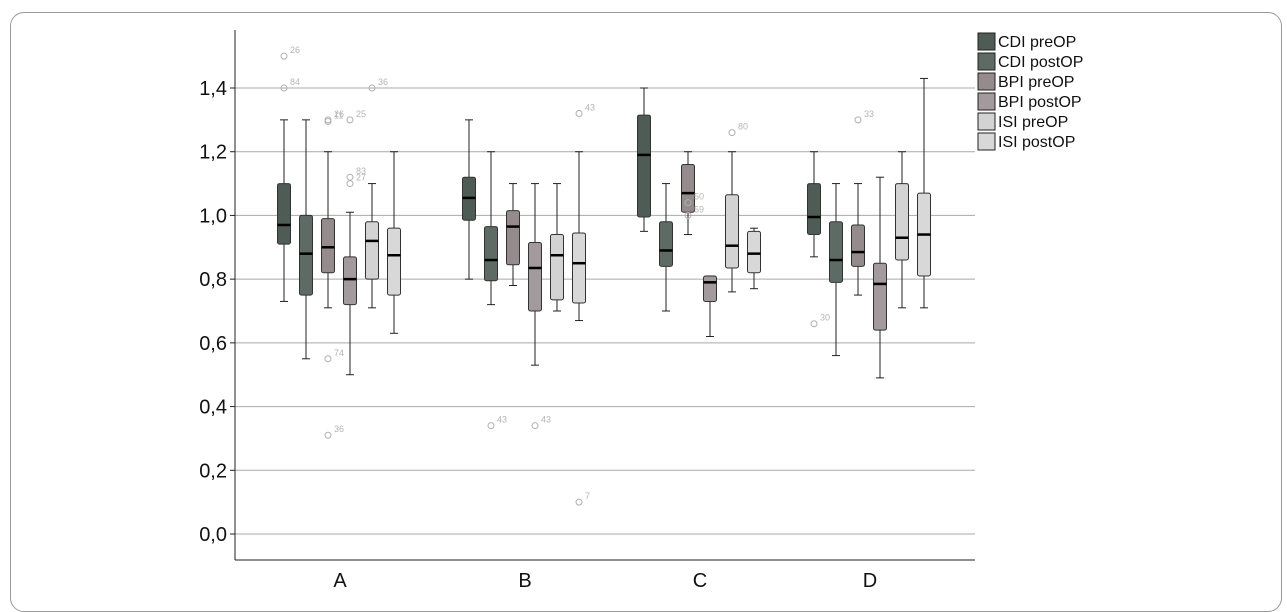 Image resolution: width=1287 pixels, height=612 pixels. I want to click on legend-label: BPI preOP, so click(1036, 82).